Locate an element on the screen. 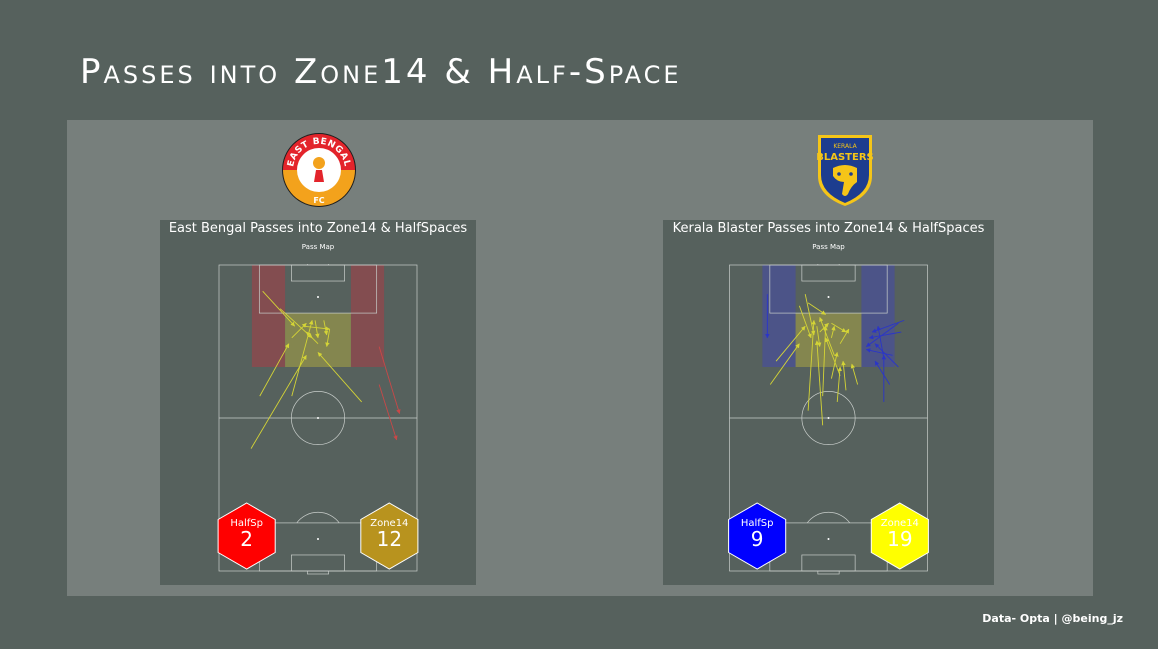  crest-blasters-text: BLASTERS is located at coordinates (845, 157).